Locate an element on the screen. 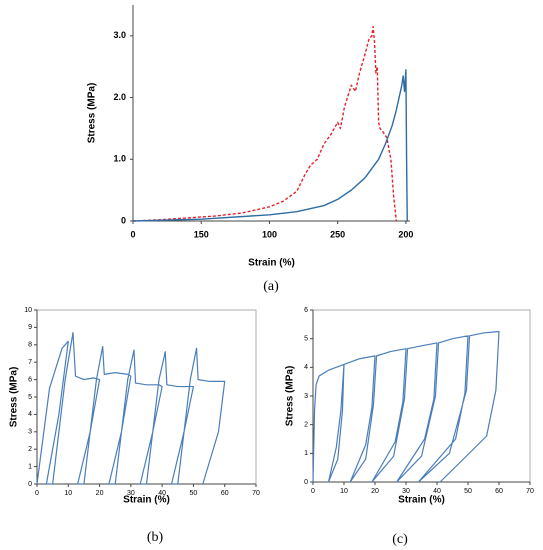  y-tick-label: 9 is located at coordinates (30, 327).